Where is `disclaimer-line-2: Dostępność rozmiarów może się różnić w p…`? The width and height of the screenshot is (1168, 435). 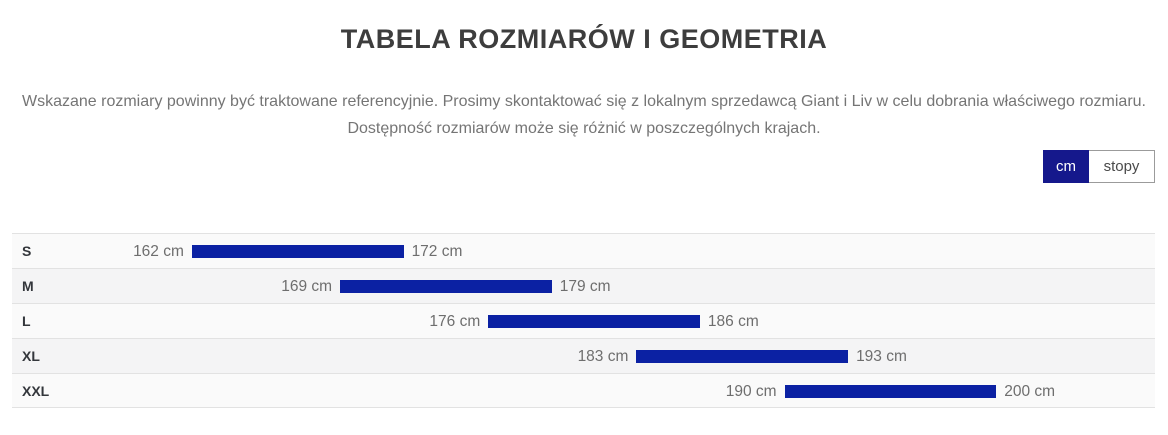 disclaimer-line-2: Dostępność rozmiarów może się różnić w p… is located at coordinates (584, 128).